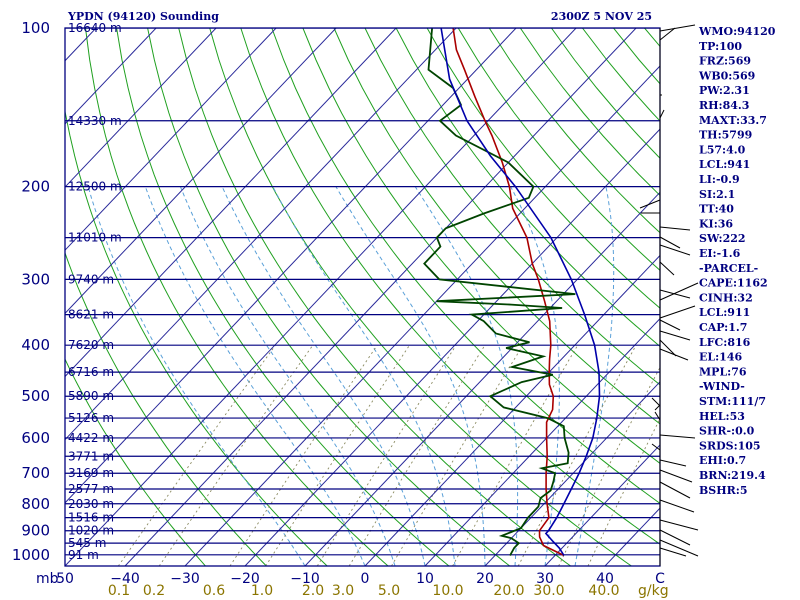 The height and width of the screenshot is (600, 800). I want to click on temperature-tick-label: −40, so click(125, 579).